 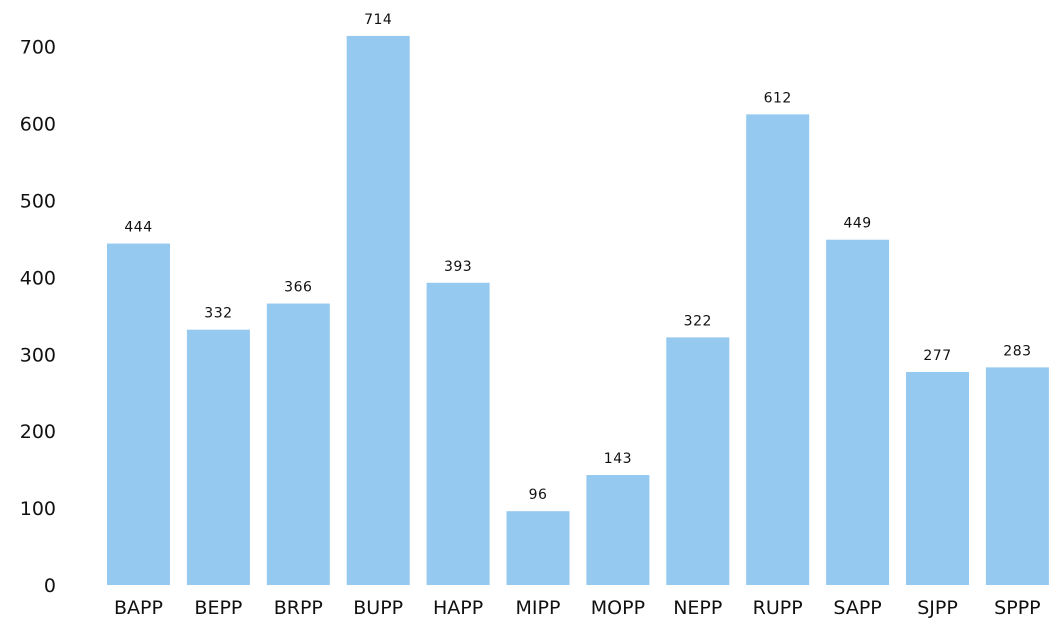 What do you see at coordinates (298, 288) in the screenshot?
I see `data-label: 366` at bounding box center [298, 288].